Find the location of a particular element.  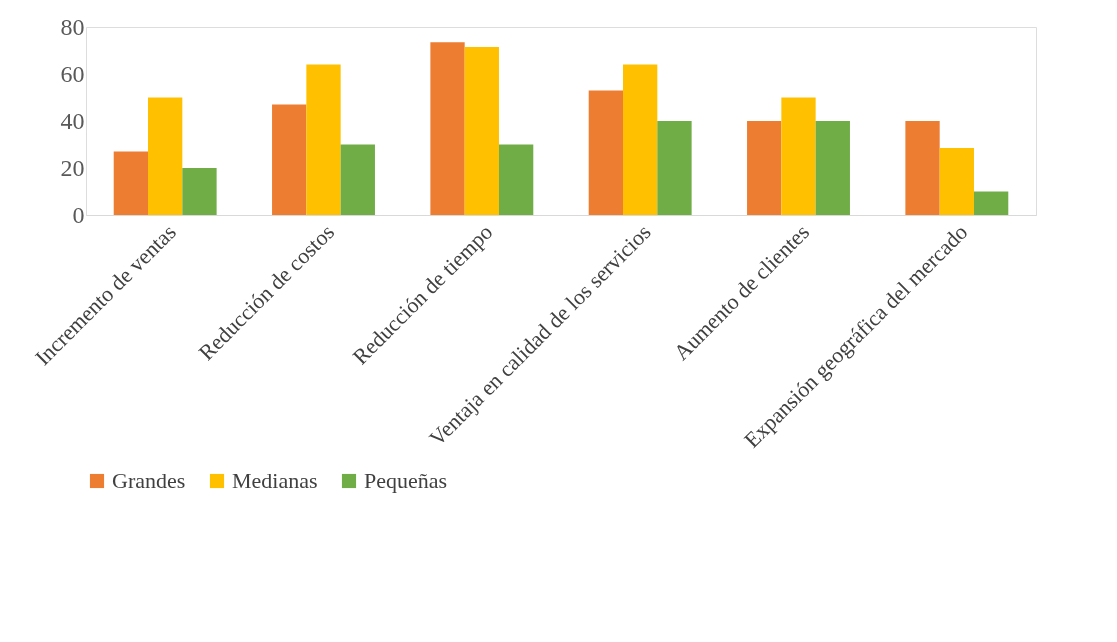

legend-label: Grandes is located at coordinates (149, 480).